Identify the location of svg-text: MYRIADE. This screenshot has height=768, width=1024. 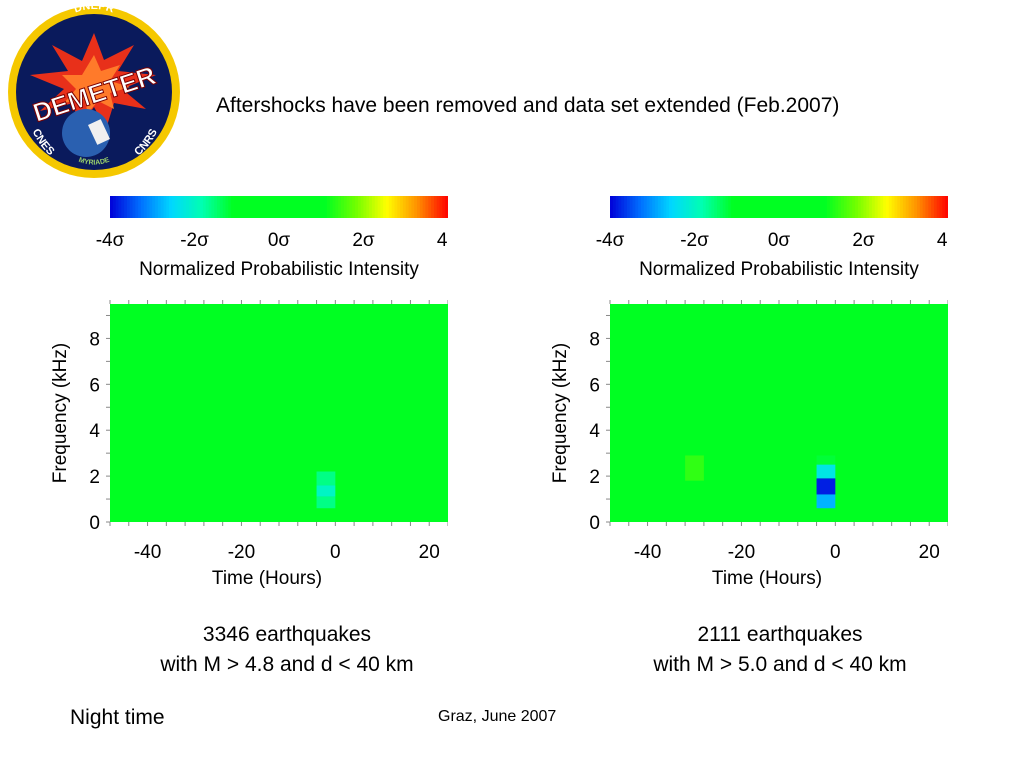
(94, 162).